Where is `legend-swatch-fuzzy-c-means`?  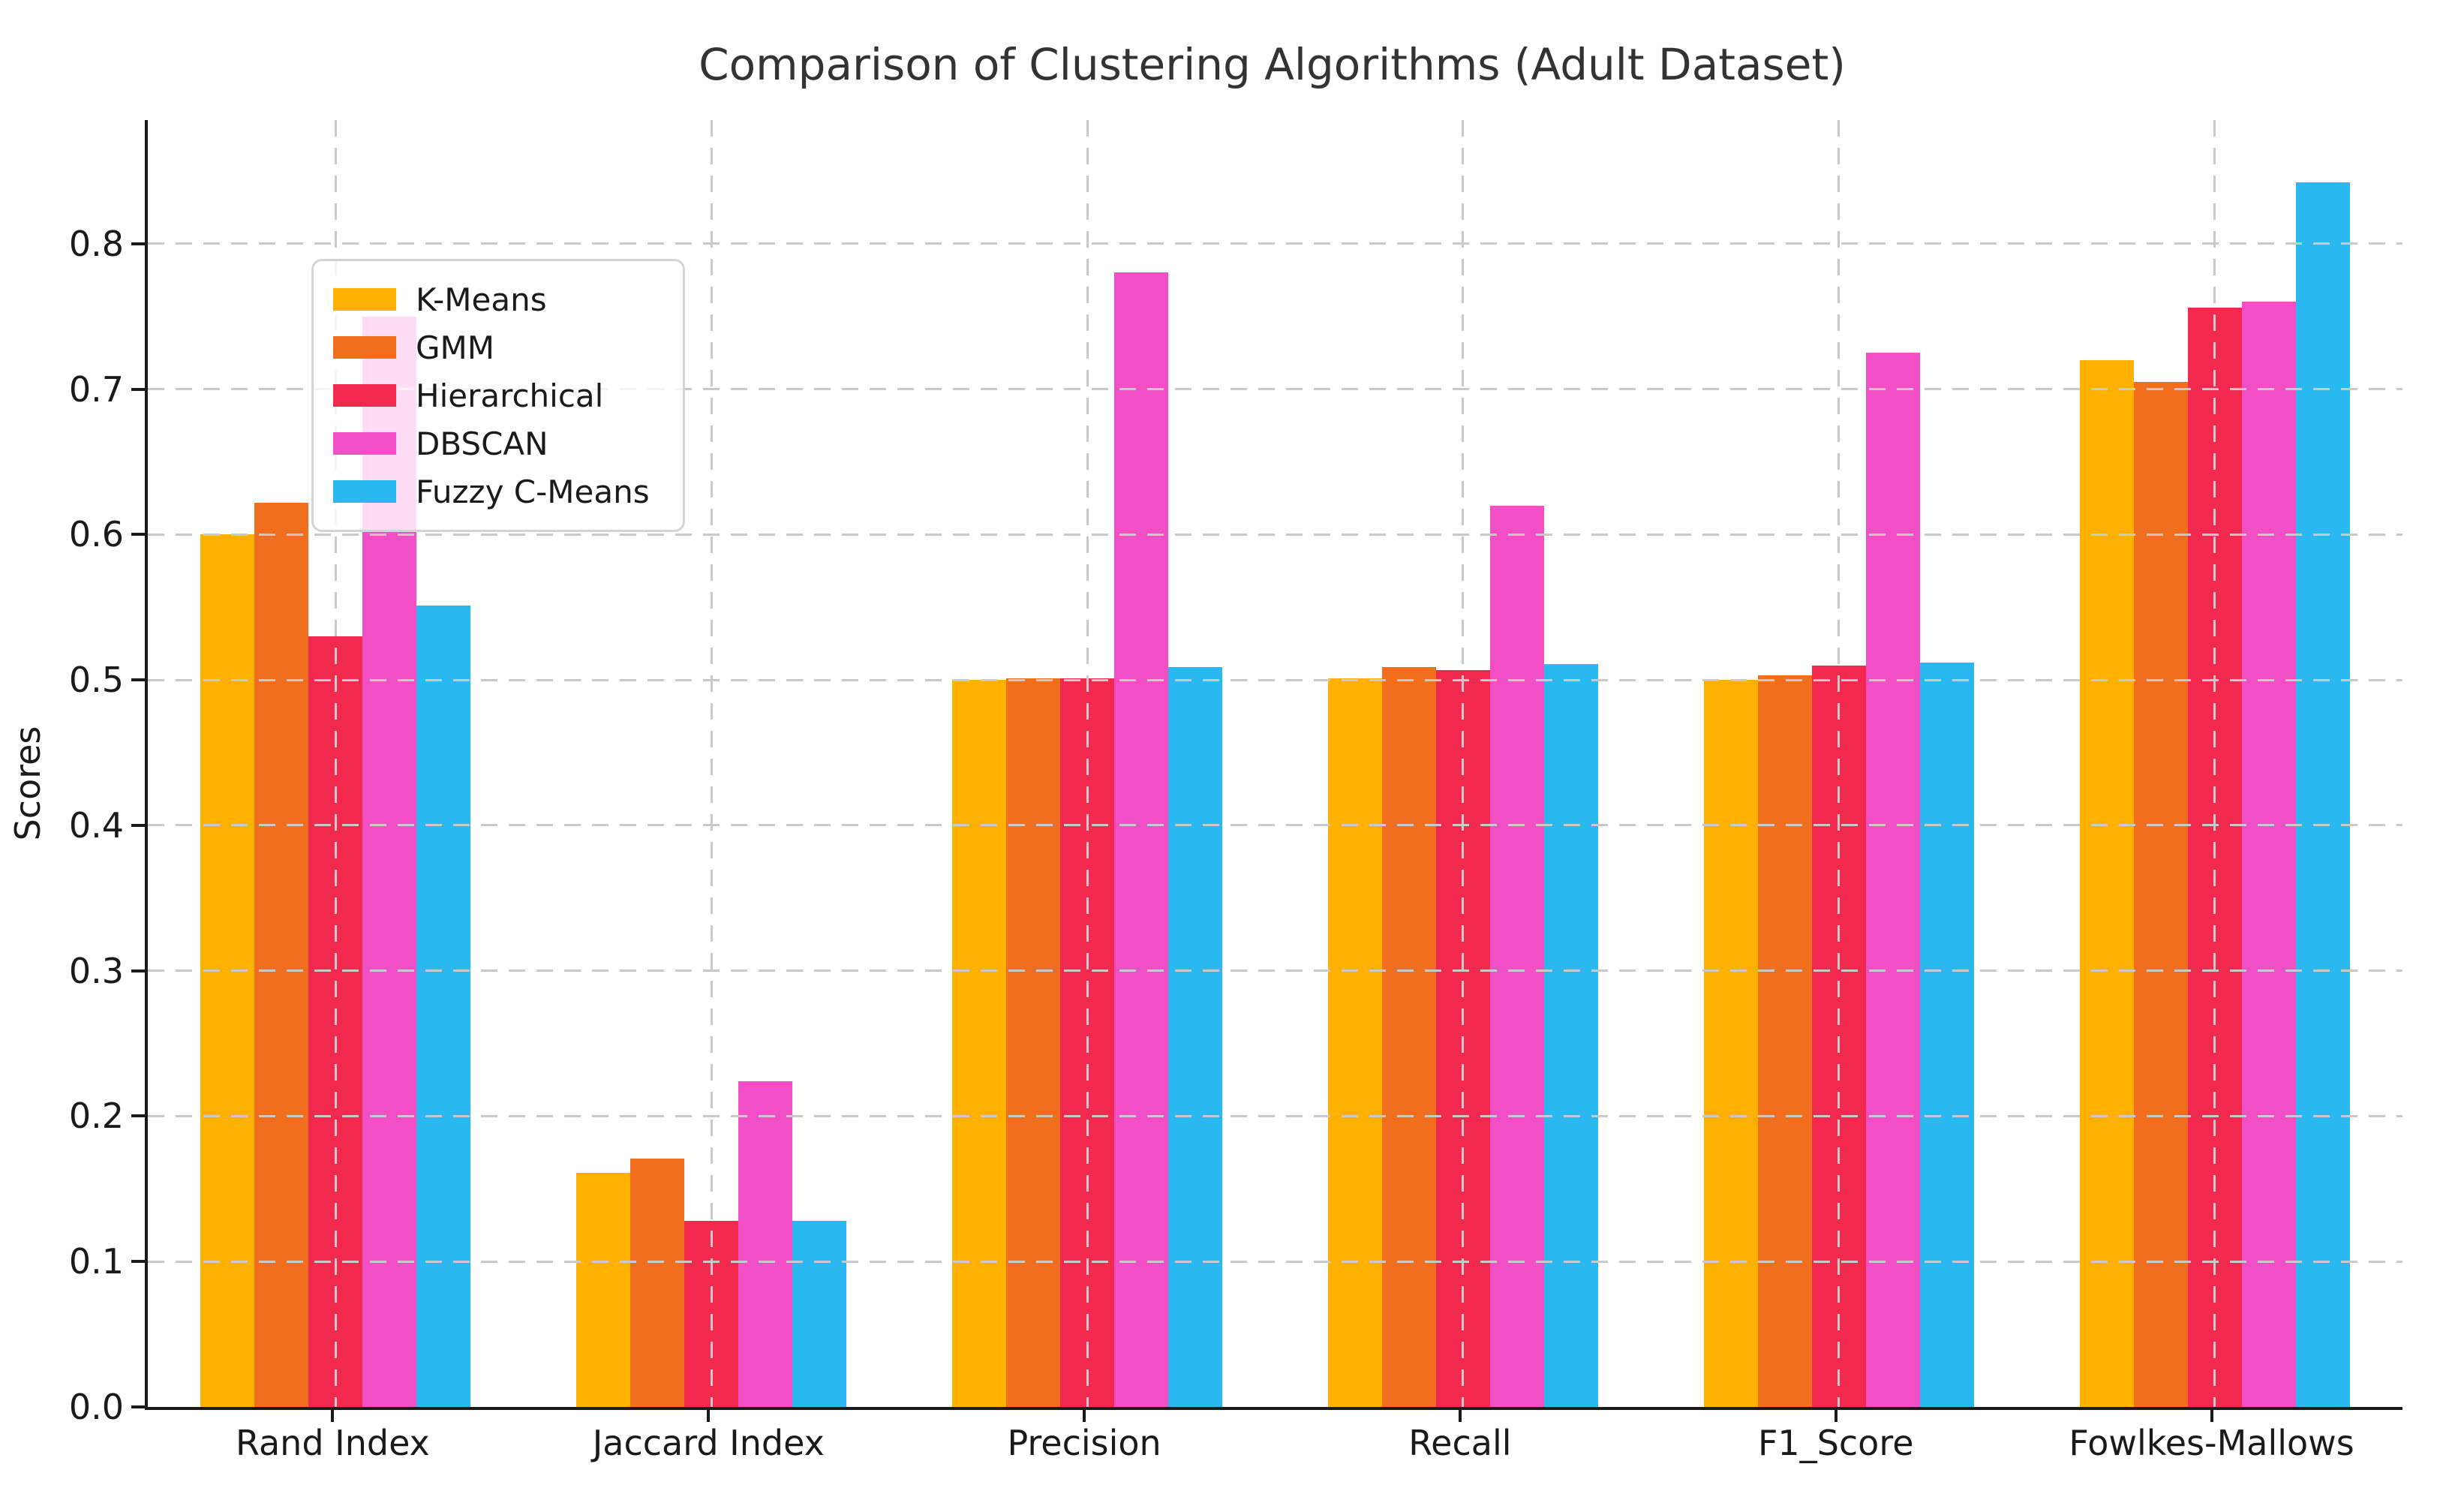
legend-swatch-fuzzy-c-means is located at coordinates (365, 491).